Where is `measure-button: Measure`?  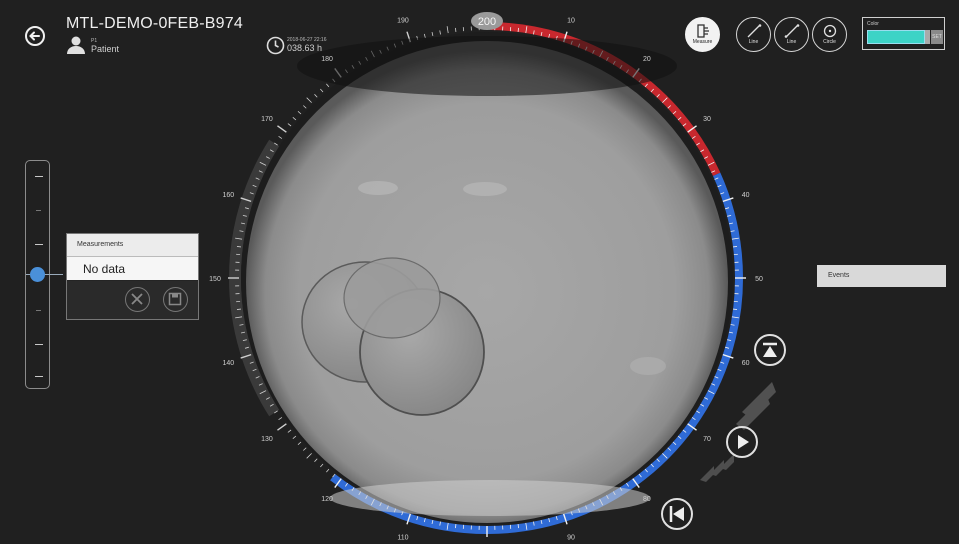 measure-button: Measure is located at coordinates (702, 34).